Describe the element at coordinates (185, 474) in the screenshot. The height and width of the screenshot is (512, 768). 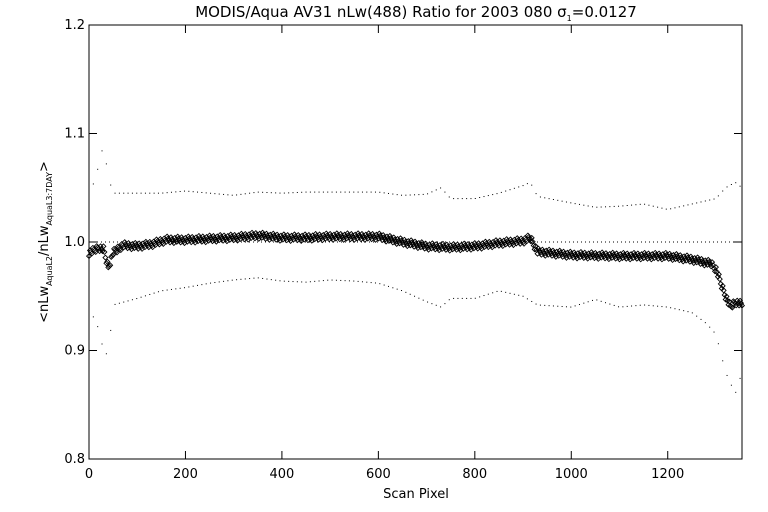
I see `x-tick-label: 200` at that location.